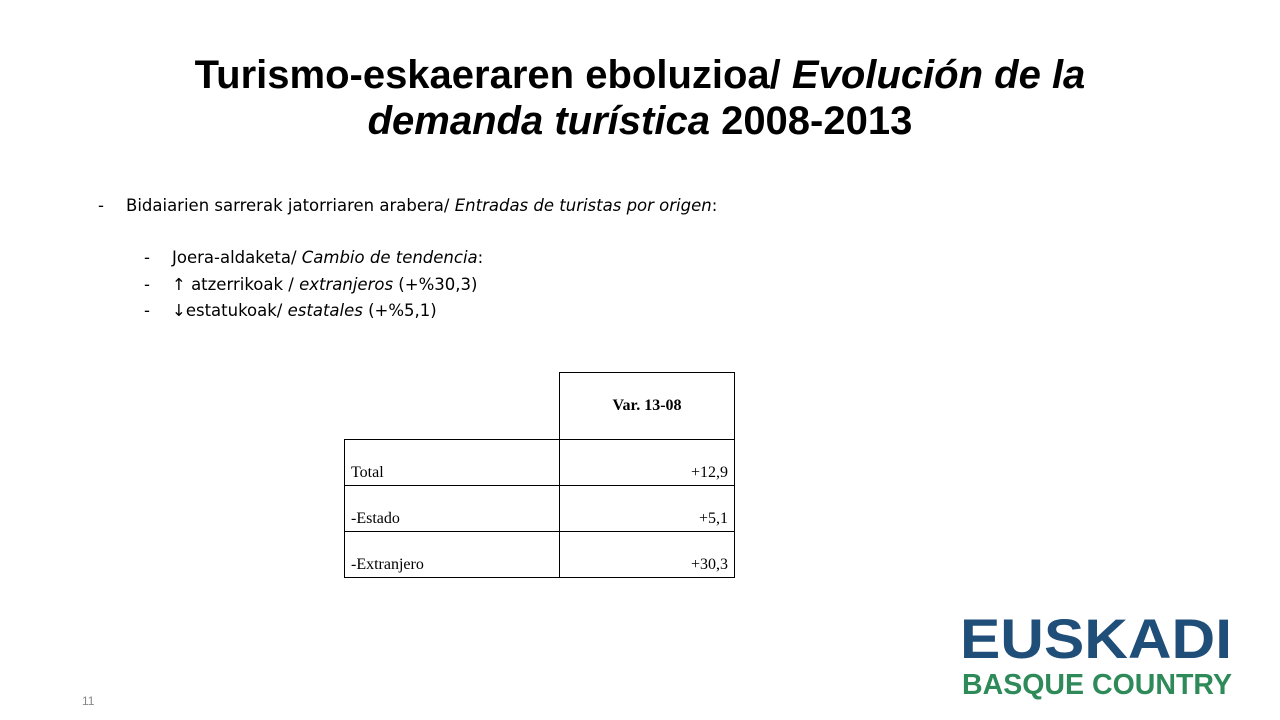  I want to click on title-italic-part-2: demanda turística, so click(538, 121).